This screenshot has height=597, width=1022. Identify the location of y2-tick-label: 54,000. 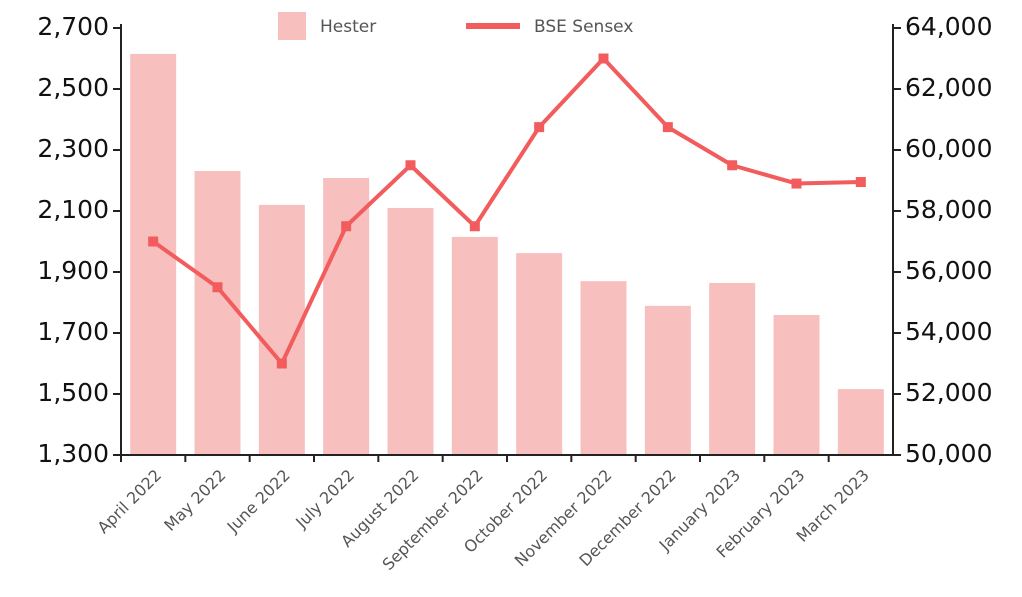
(948, 331).